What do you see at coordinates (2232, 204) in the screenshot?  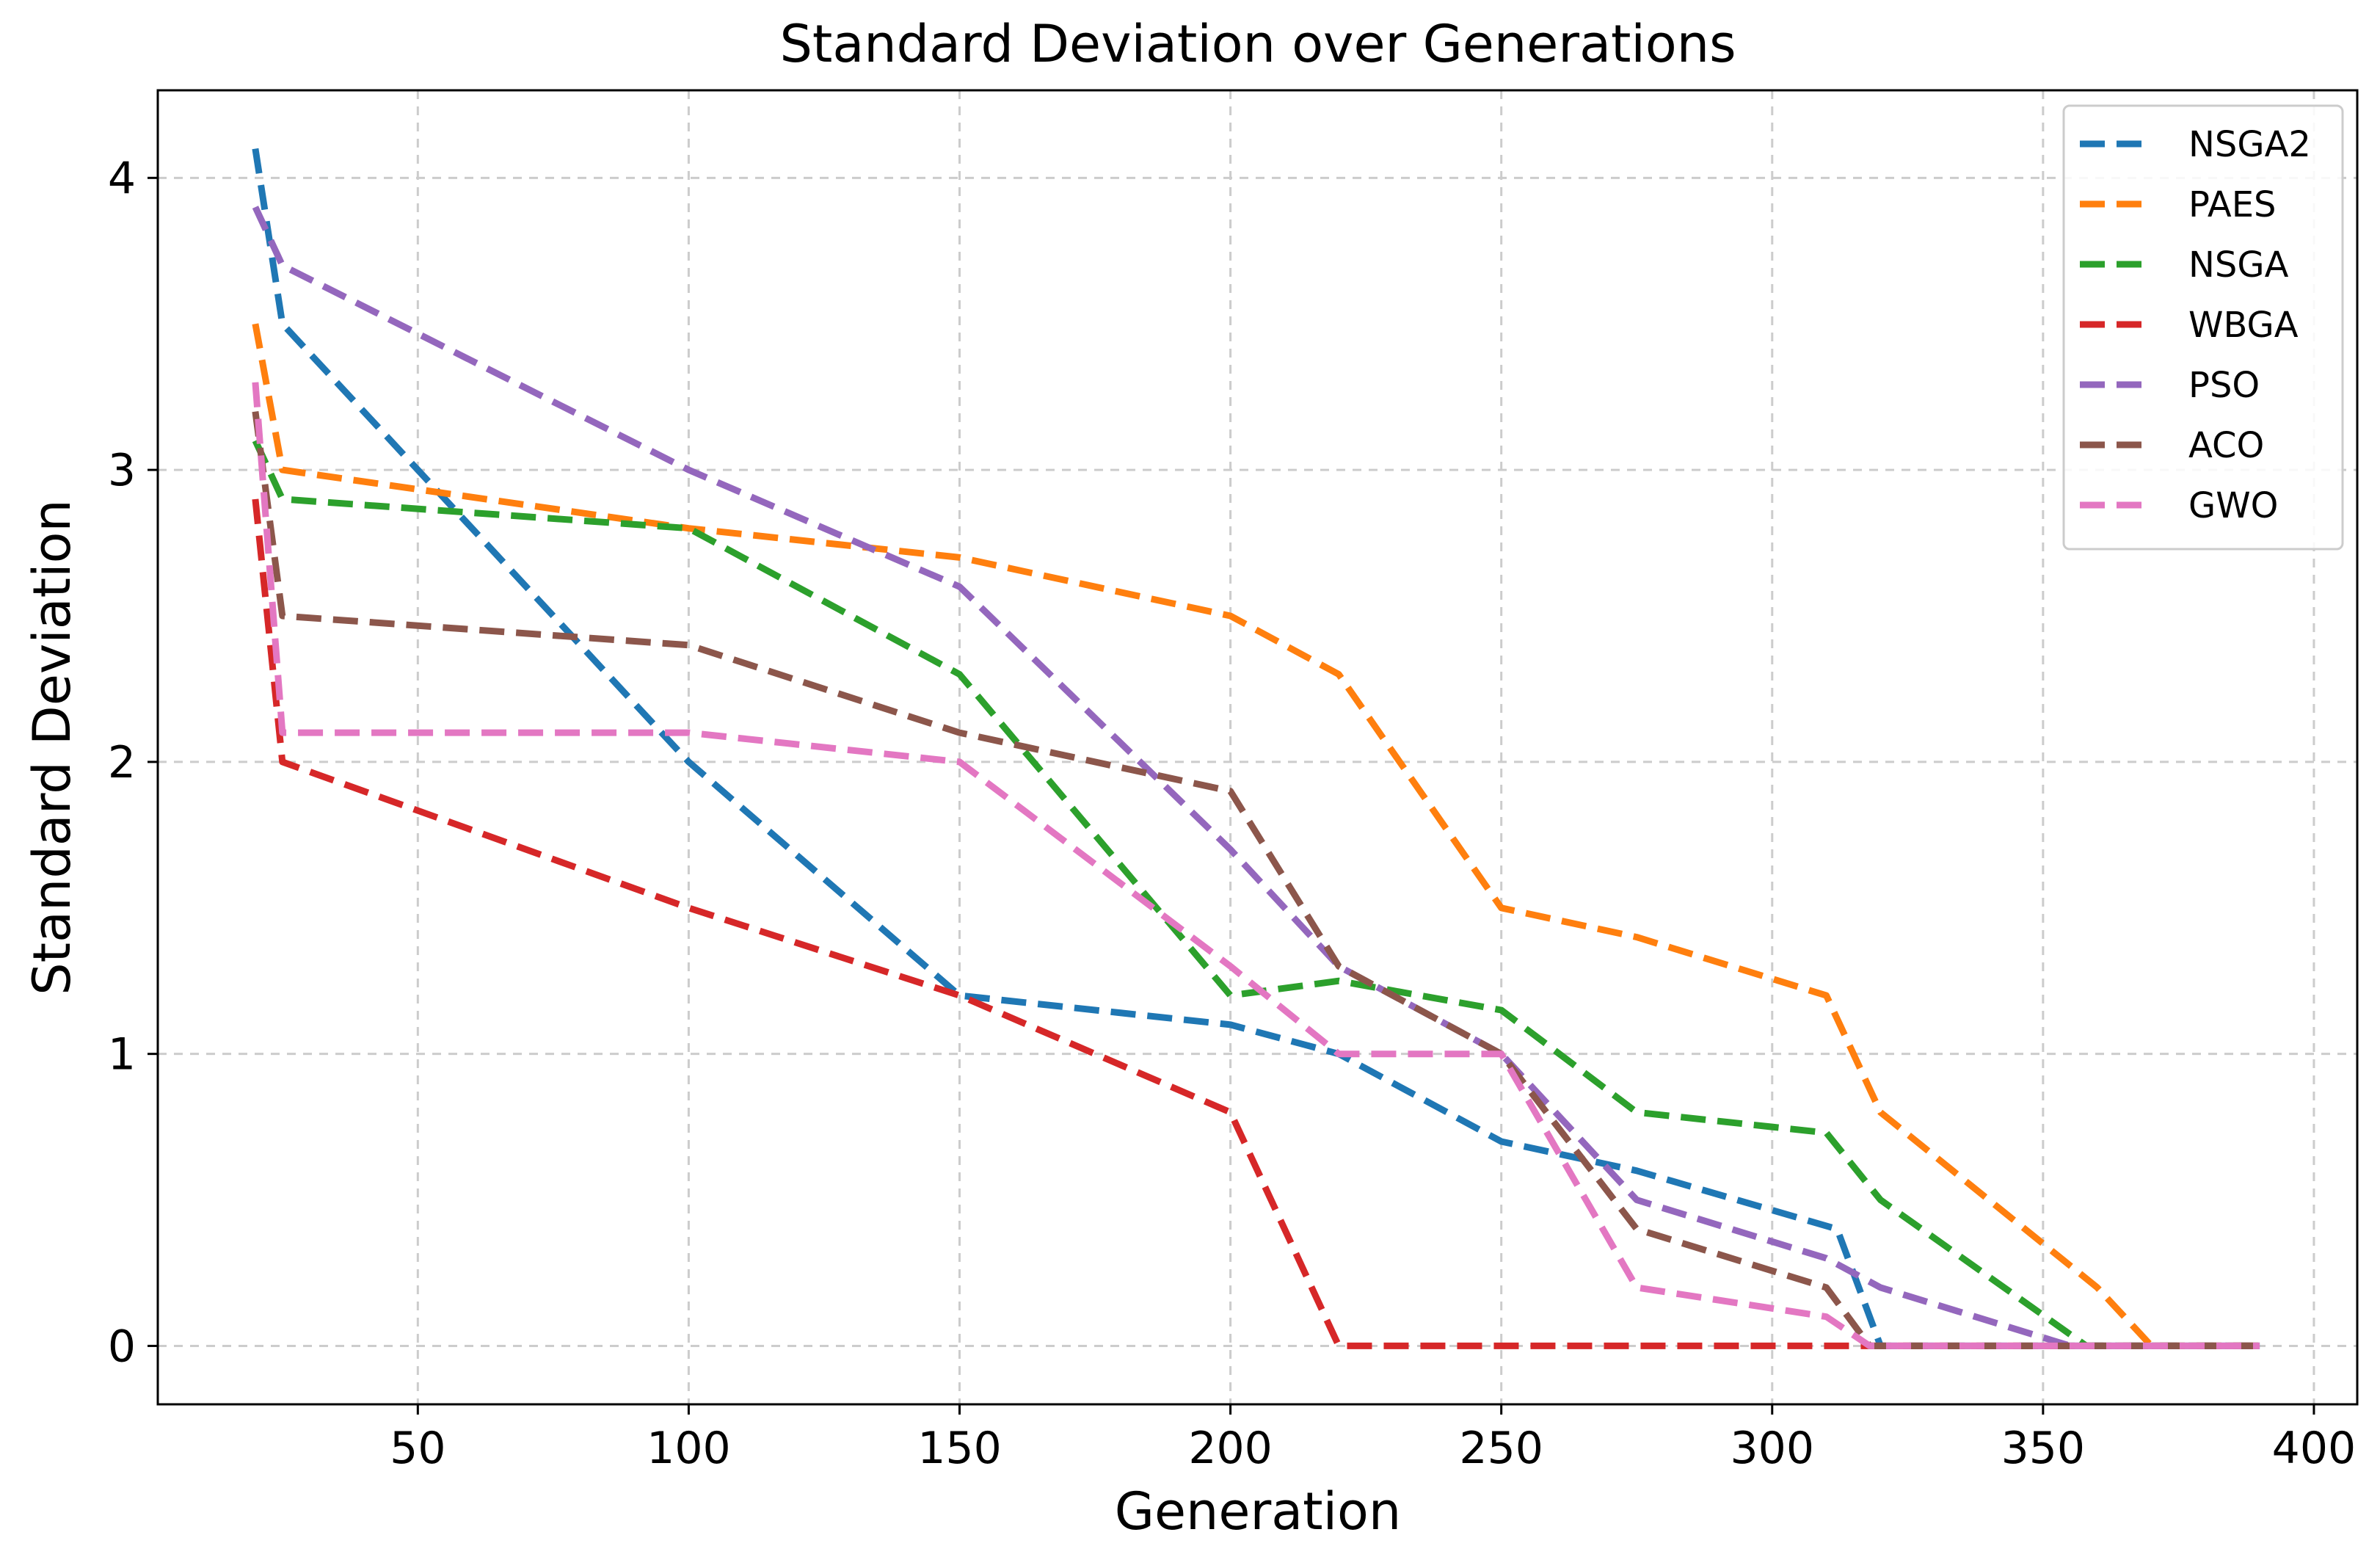 I see `legend-label-paes: PAES` at bounding box center [2232, 204].